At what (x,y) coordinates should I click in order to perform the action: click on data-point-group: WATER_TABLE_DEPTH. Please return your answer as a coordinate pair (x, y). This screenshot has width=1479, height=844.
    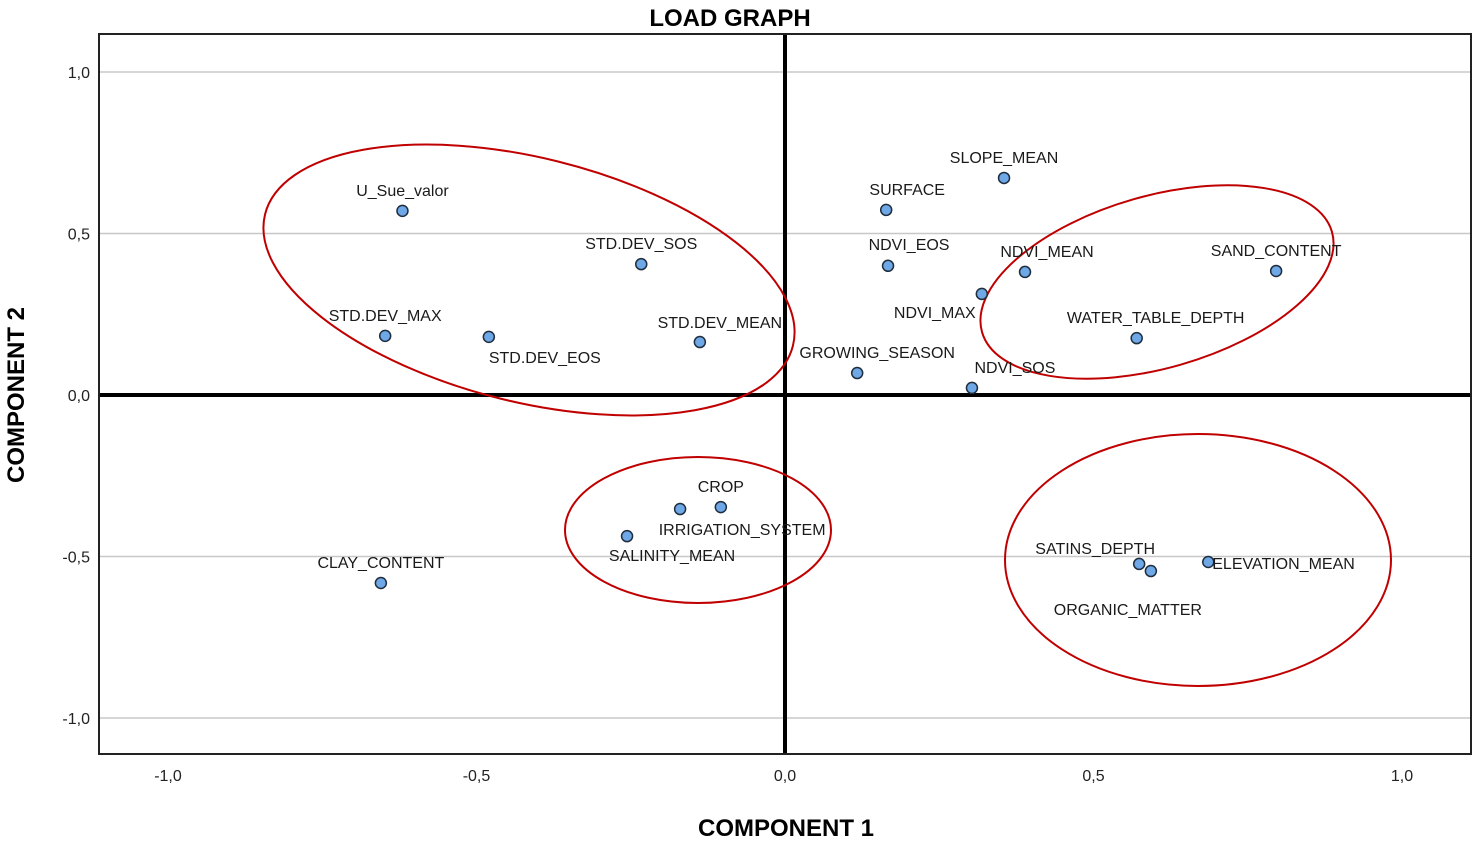
    Looking at the image, I should click on (1156, 327).